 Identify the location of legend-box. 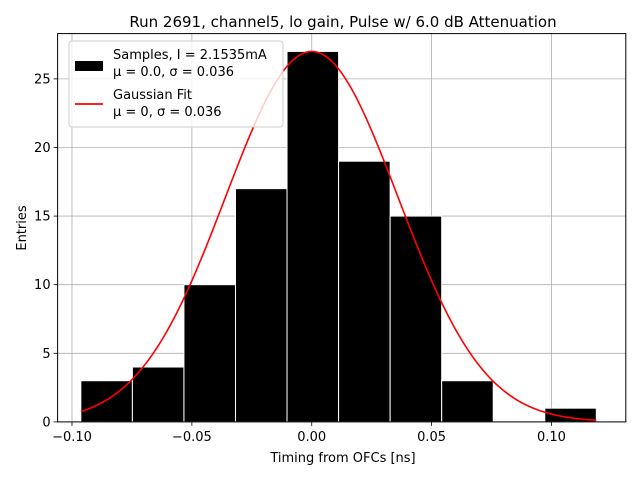
(176, 84).